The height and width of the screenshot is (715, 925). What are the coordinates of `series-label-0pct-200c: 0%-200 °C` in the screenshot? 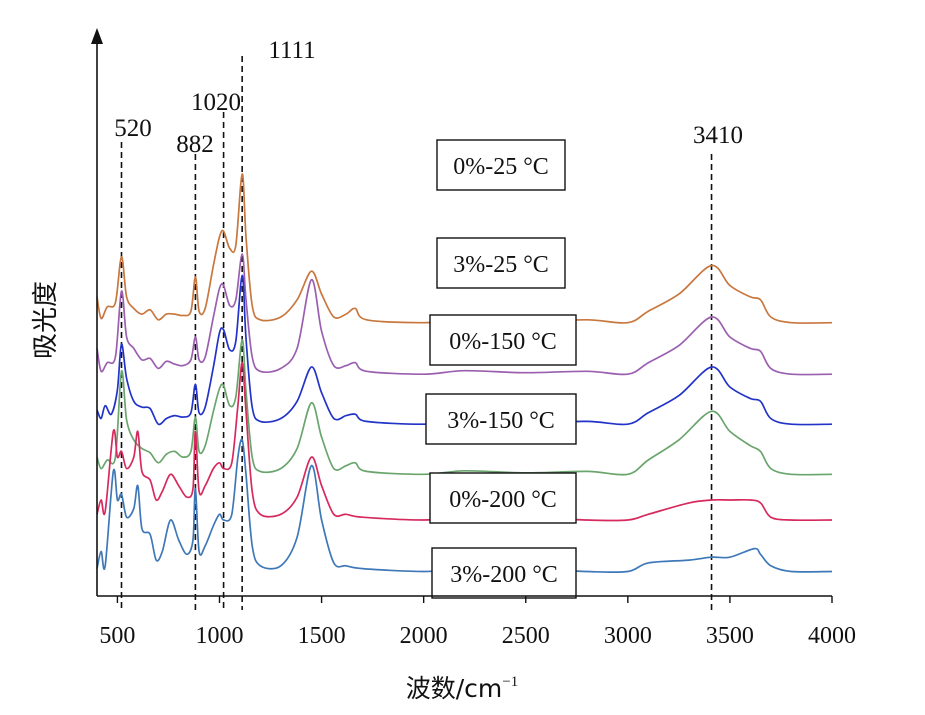 It's located at (503, 500).